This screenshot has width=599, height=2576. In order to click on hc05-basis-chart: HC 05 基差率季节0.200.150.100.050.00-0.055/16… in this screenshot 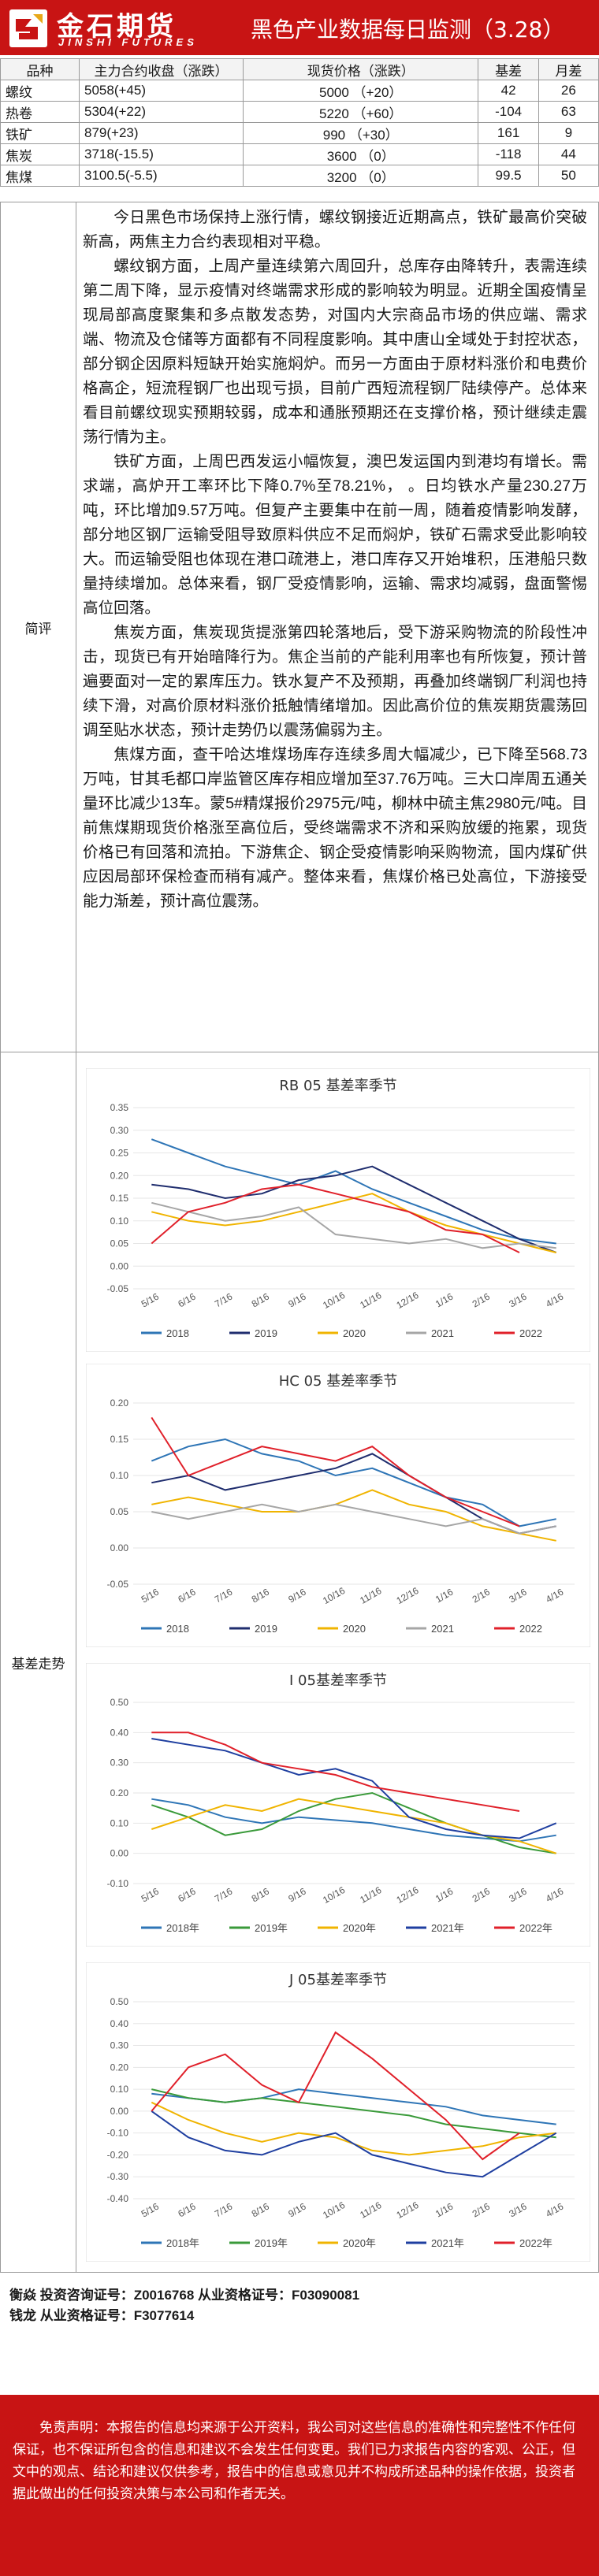, I will do `click(338, 1505)`.